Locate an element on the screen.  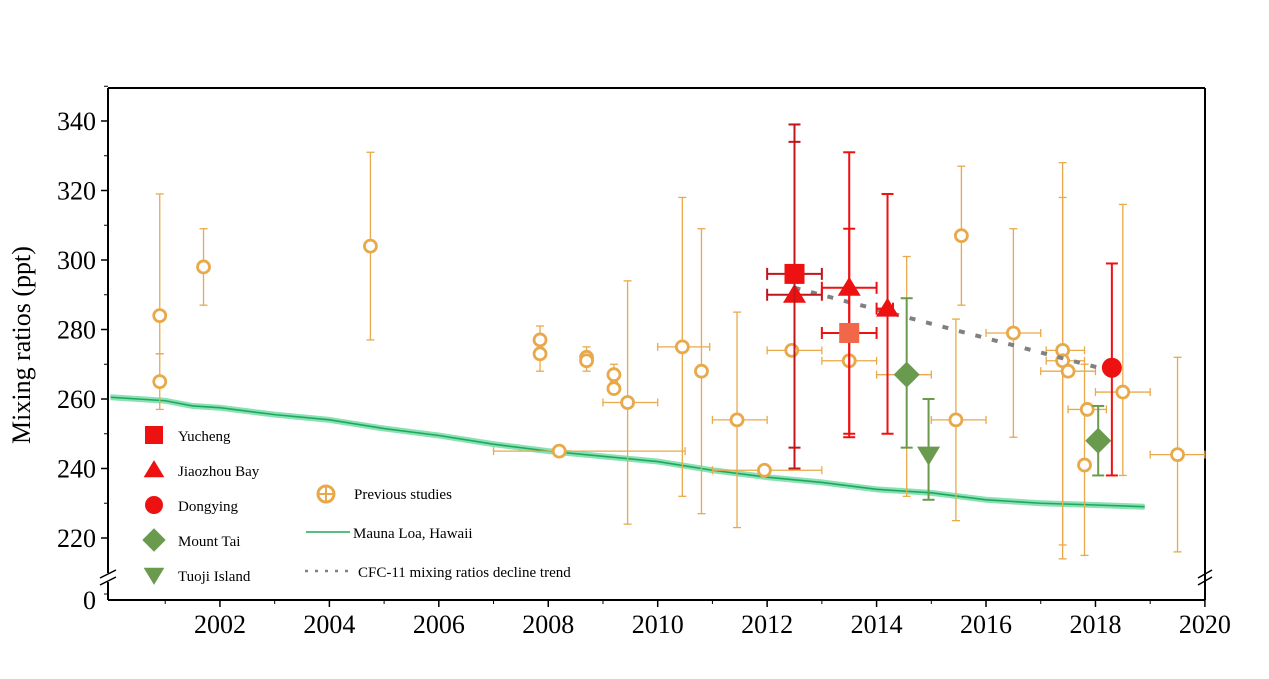
jiaozhou-bay-point is located at coordinates (888, 307).